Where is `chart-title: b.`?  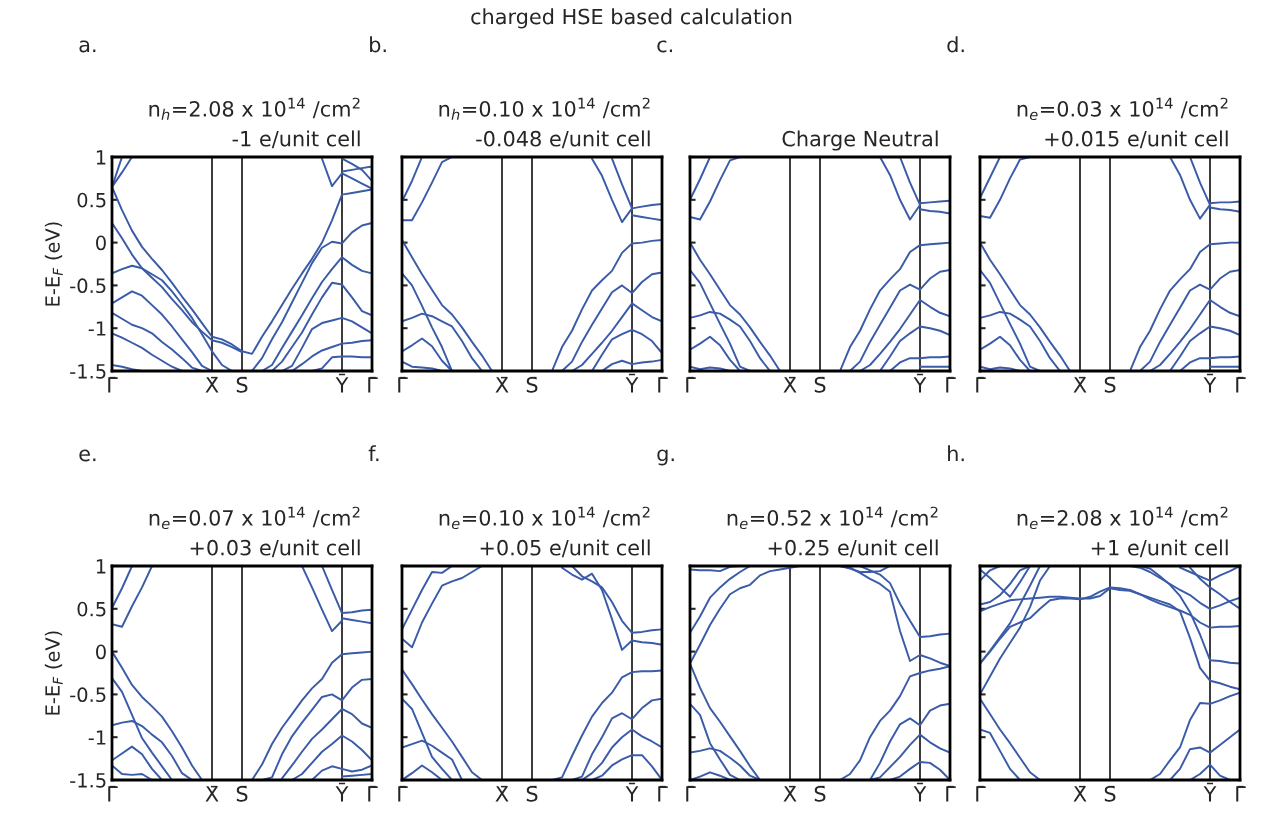
chart-title: b. is located at coordinates (378, 44).